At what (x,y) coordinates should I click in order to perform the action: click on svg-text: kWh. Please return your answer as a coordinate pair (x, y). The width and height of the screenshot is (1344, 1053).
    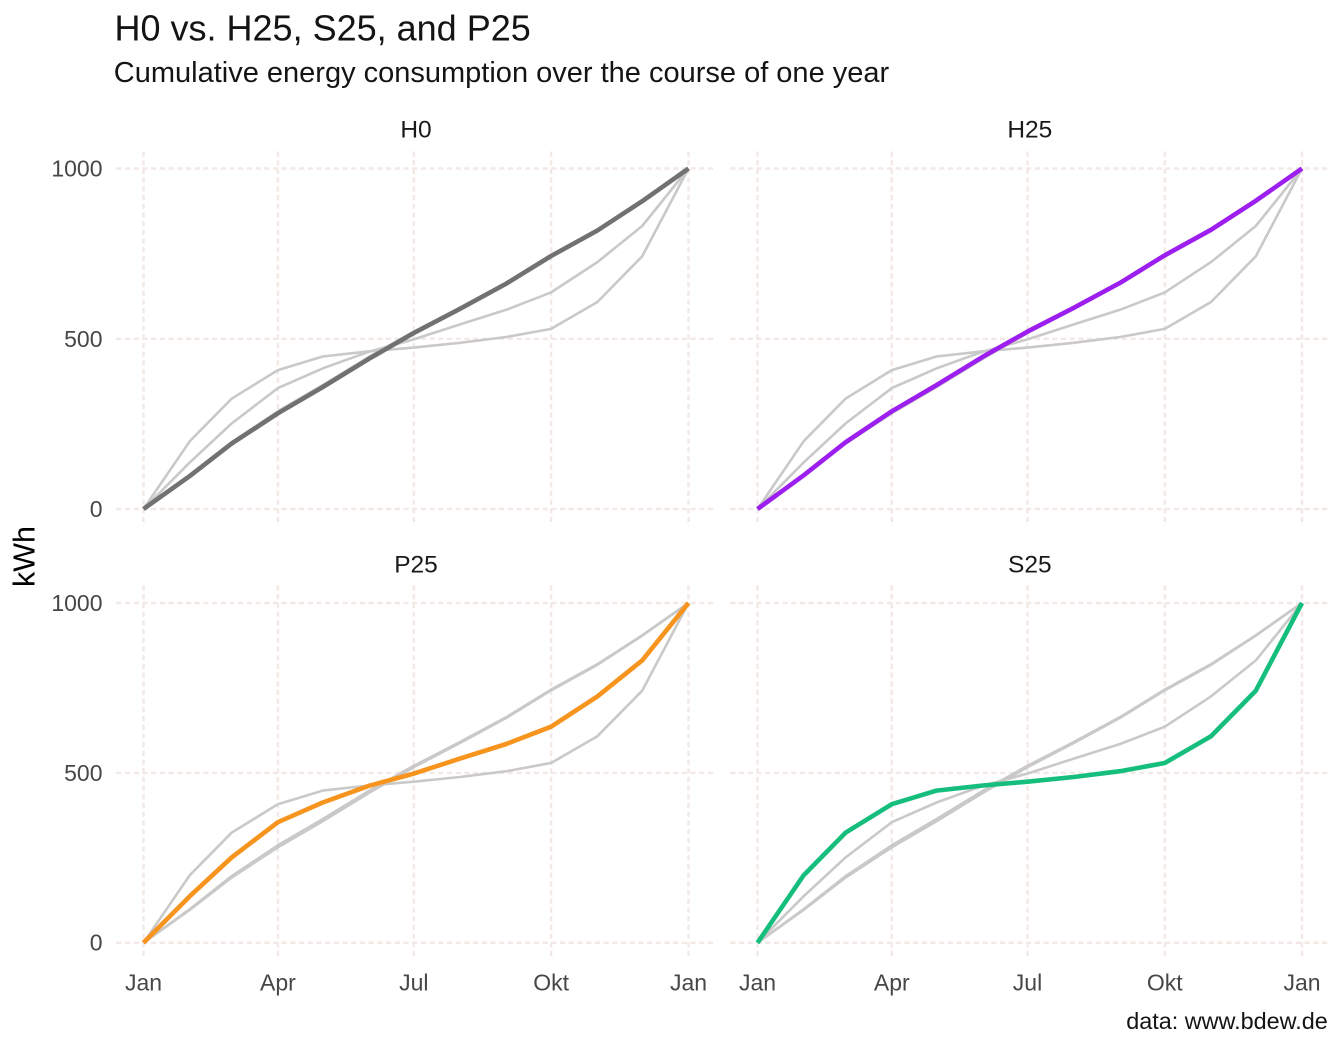
    Looking at the image, I should click on (25, 556).